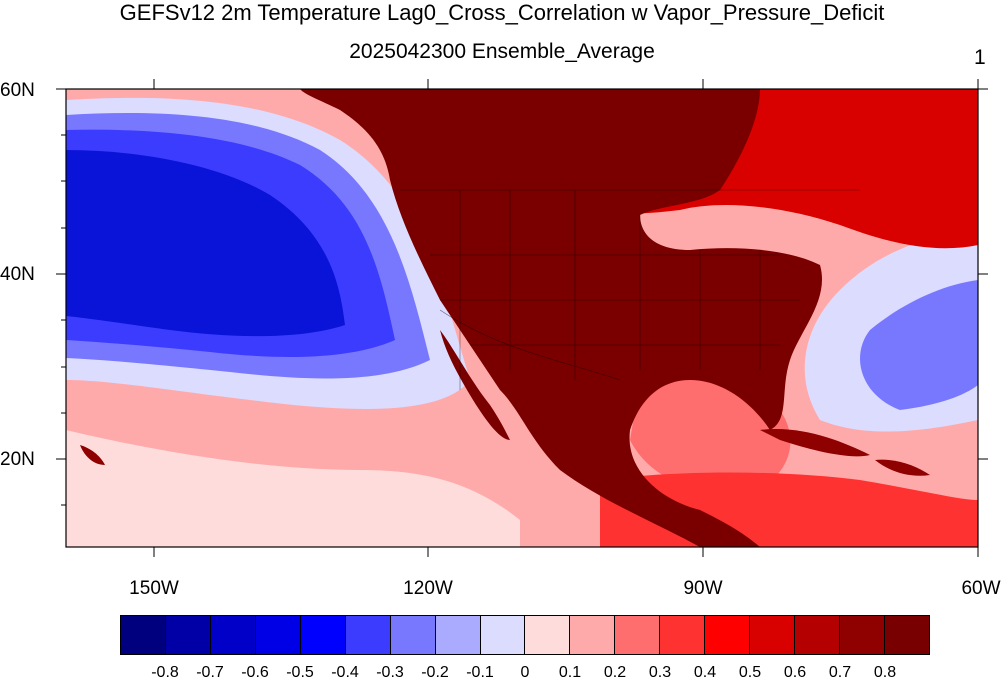 Image resolution: width=1004 pixels, height=682 pixels. What do you see at coordinates (205, 243) in the screenshot?
I see `pacific-deep-blue-zone` at bounding box center [205, 243].